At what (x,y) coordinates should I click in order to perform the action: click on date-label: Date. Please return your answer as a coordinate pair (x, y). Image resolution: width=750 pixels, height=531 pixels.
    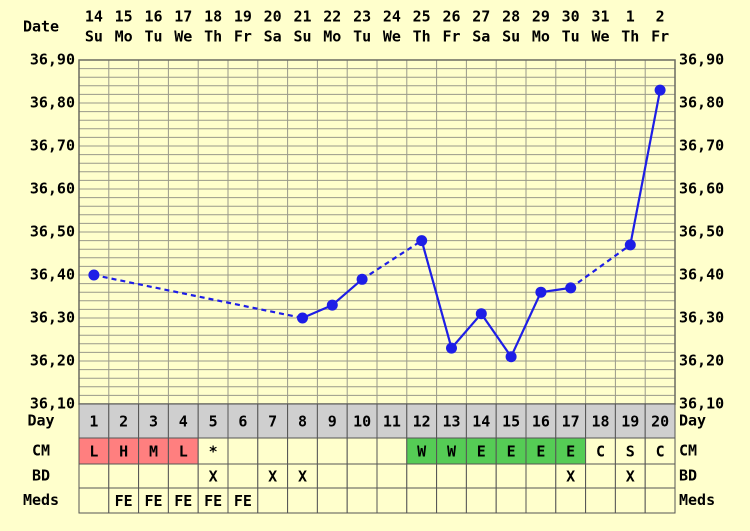
    Looking at the image, I should click on (41, 27).